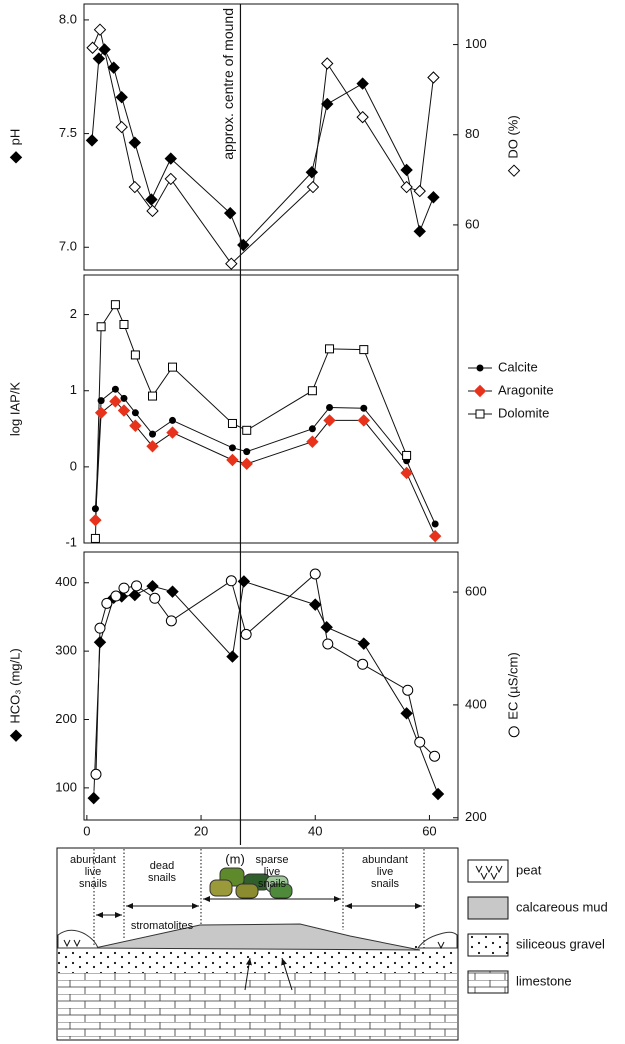  Describe the element at coordinates (68, 246) in the screenshot. I see `y-tick-label: 7.0` at that location.